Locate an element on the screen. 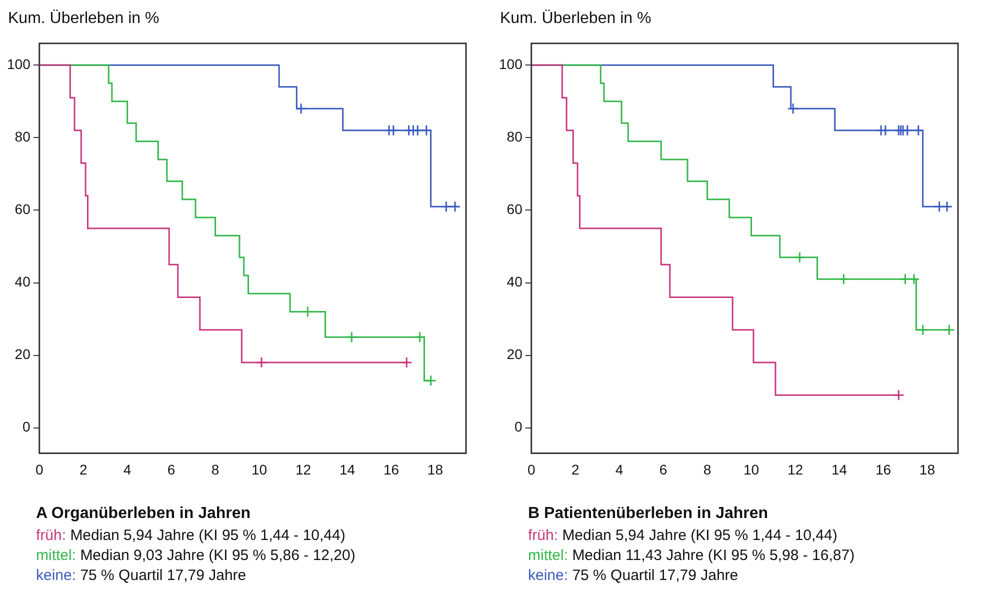 Image resolution: width=984 pixels, height=615 pixels. text: B Patientenüberleben in Jahren is located at coordinates (649, 514).